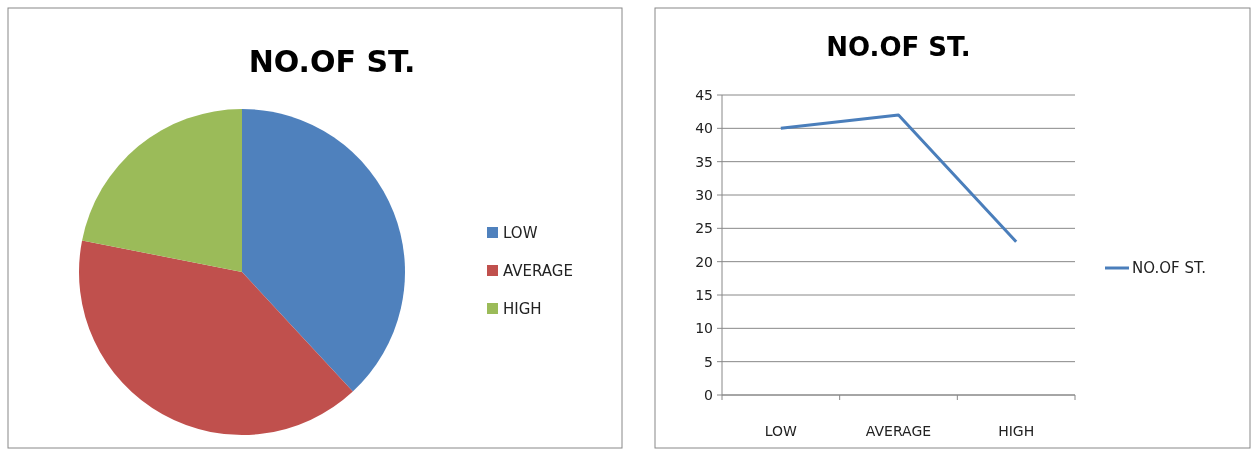  I want to click on legend-label: LOW, so click(520, 233).